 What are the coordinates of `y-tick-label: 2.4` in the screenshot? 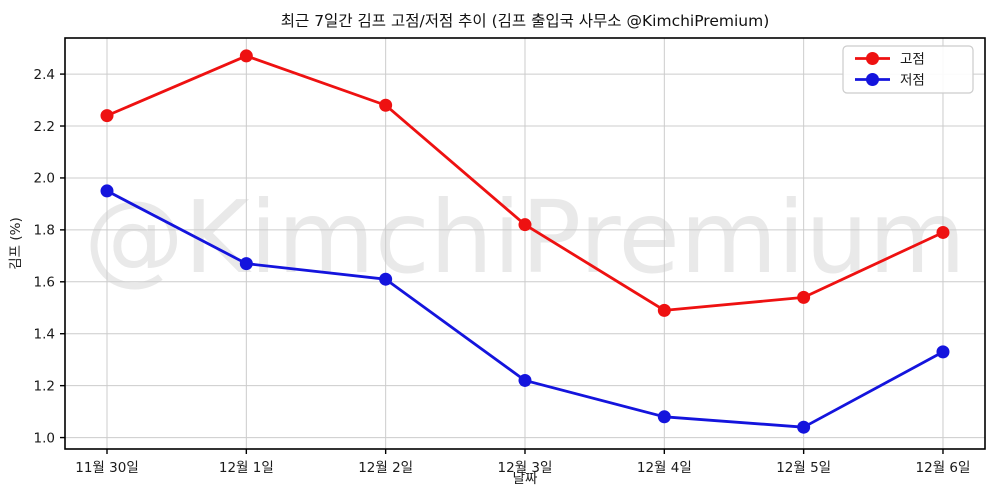 It's located at (44, 75).